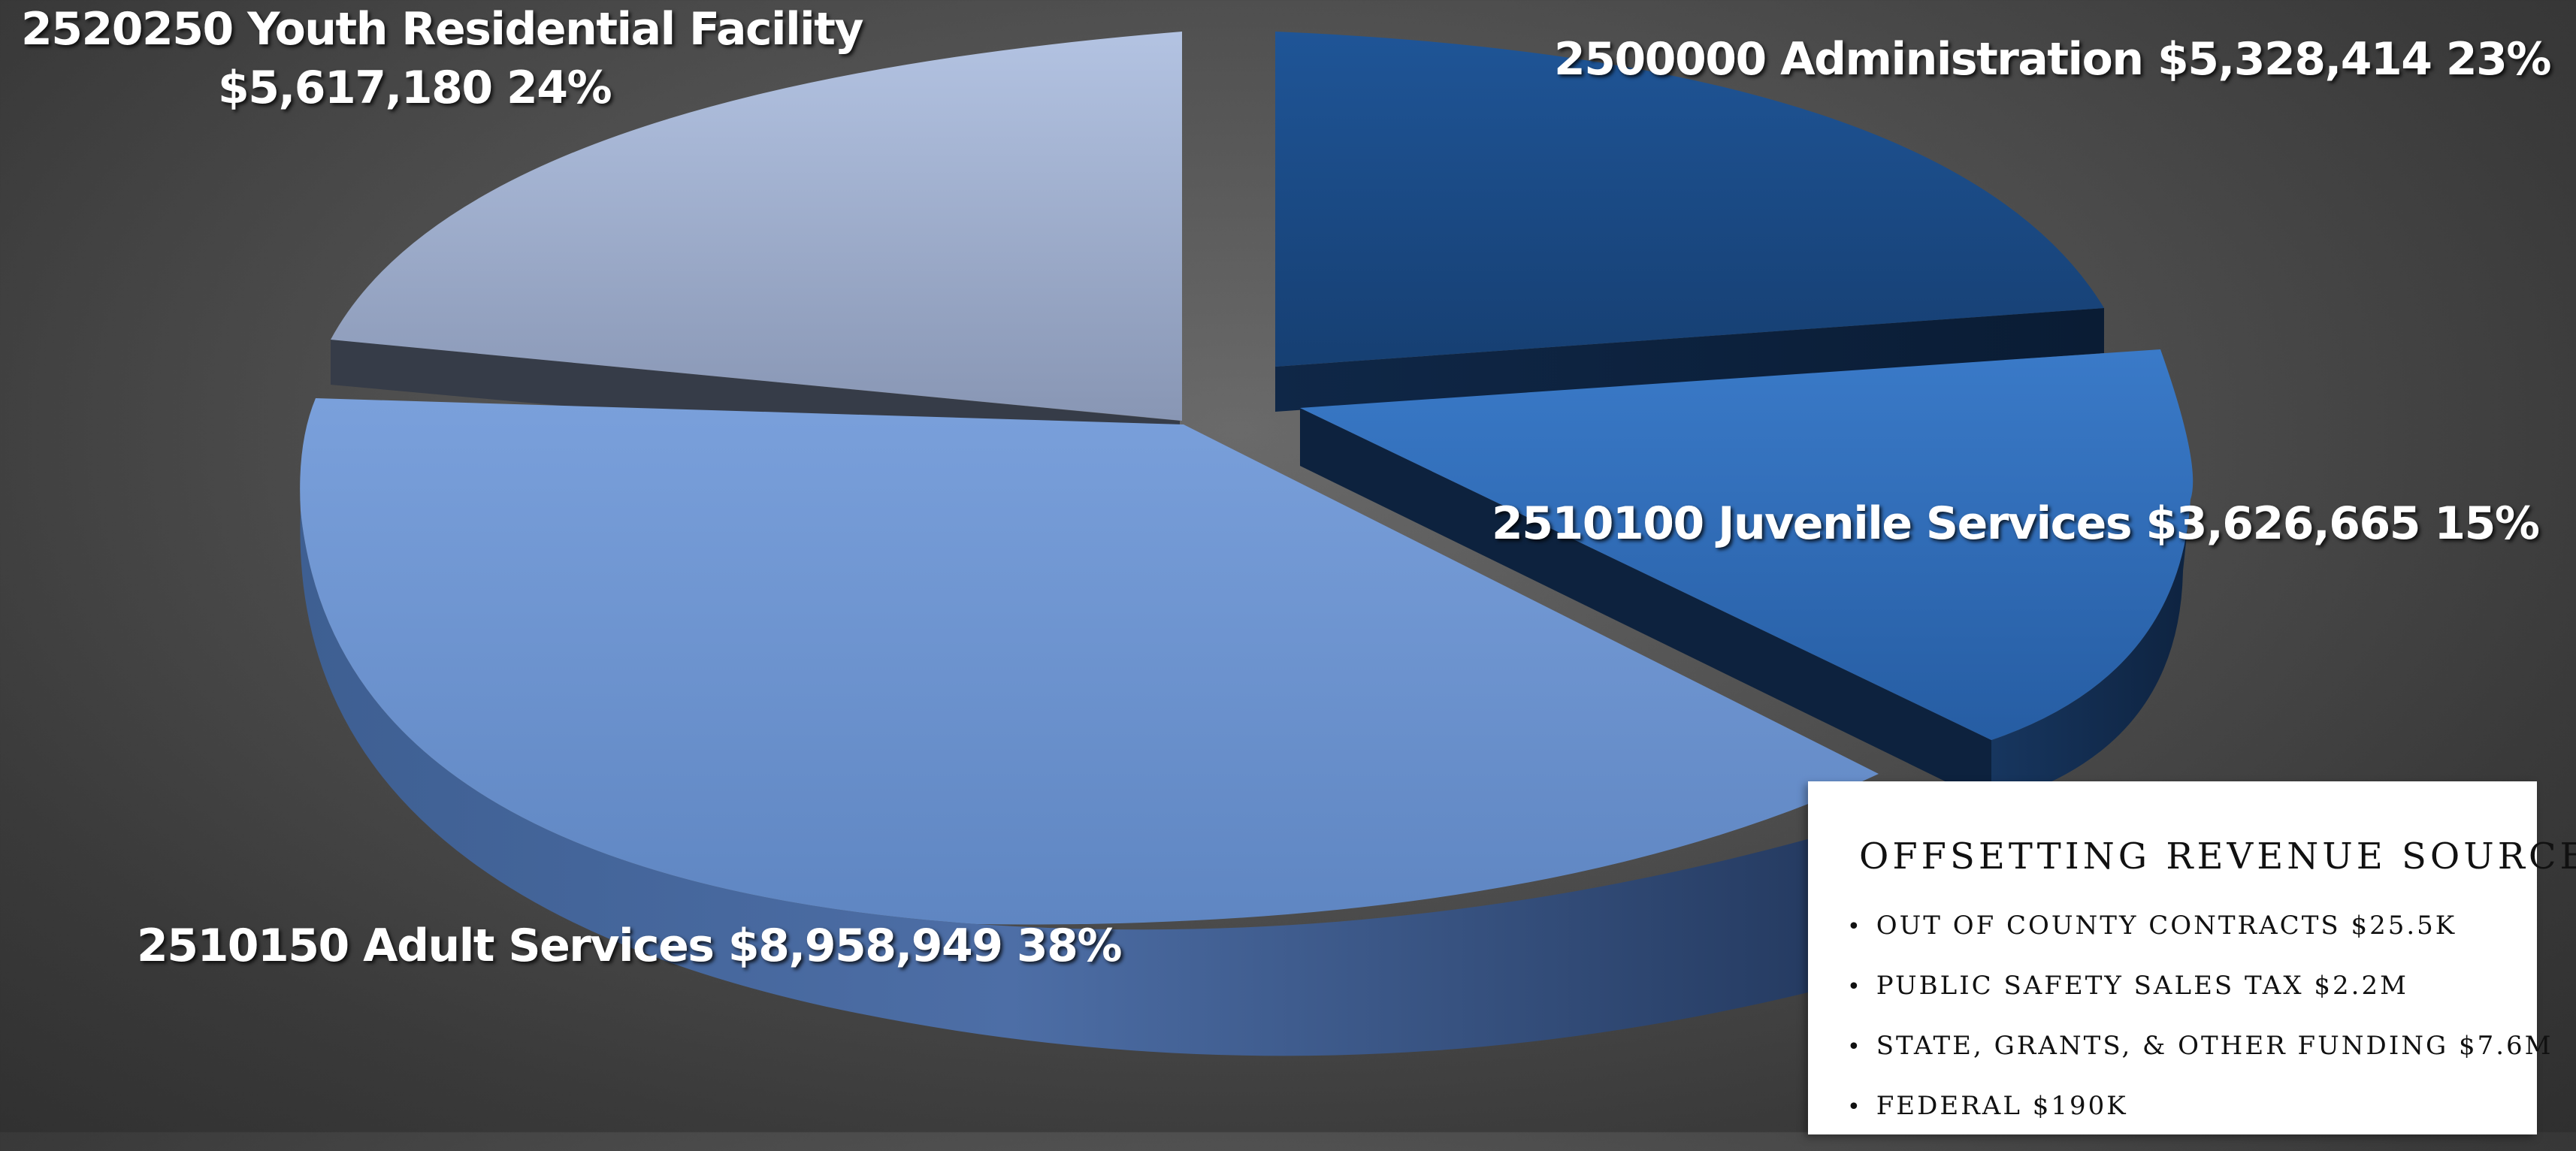 The width and height of the screenshot is (2576, 1151). What do you see at coordinates (2167, 926) in the screenshot?
I see `revenue-item-text: OUT OF COUNTY CONTRACTS $25.5K` at bounding box center [2167, 926].